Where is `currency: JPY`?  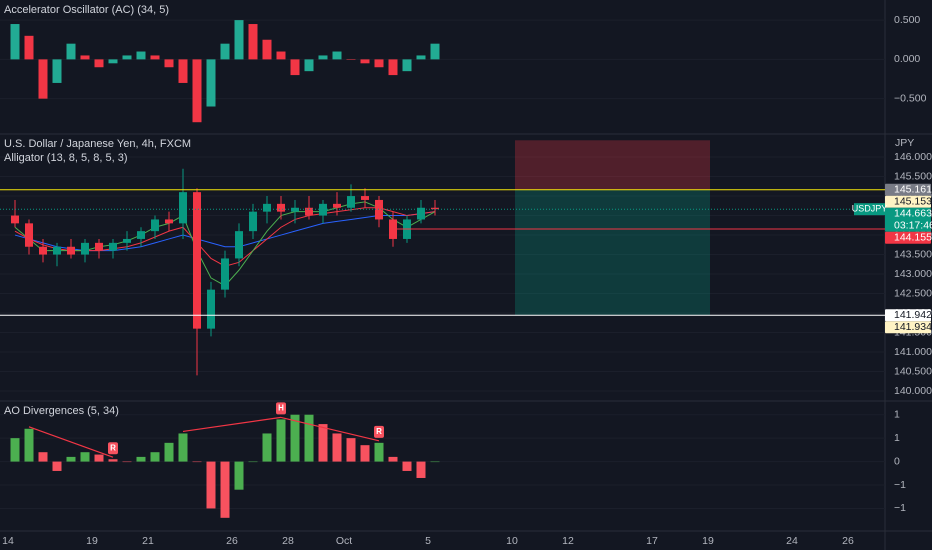 currency: JPY is located at coordinates (904, 143).